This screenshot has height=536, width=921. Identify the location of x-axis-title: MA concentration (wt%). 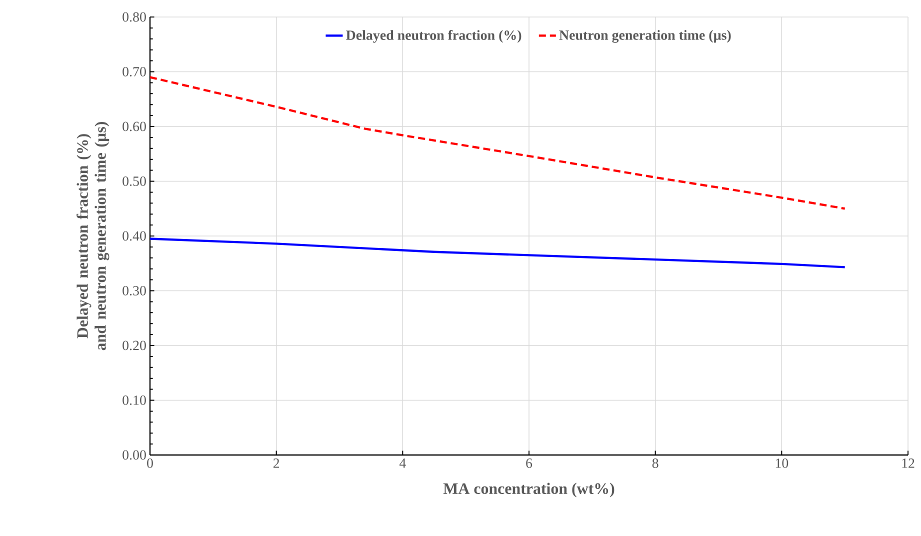
(528, 490).